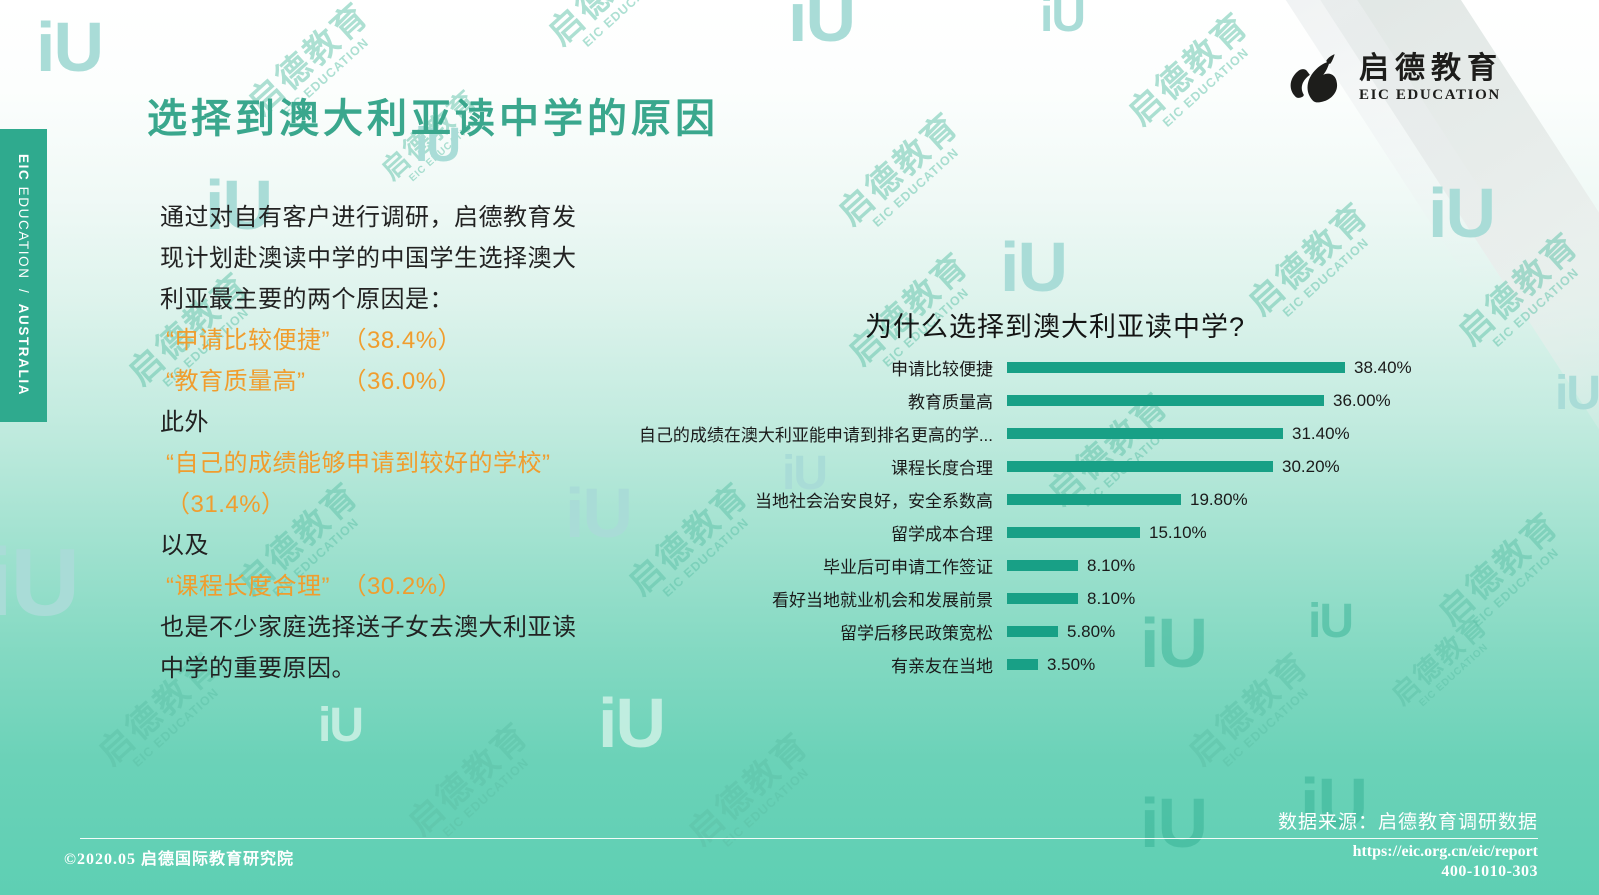 This screenshot has height=895, width=1599. Describe the element at coordinates (368, 258) in the screenshot. I see `paragraph-line: 现计划赴澳读中学的中国学生选择澳大` at that location.